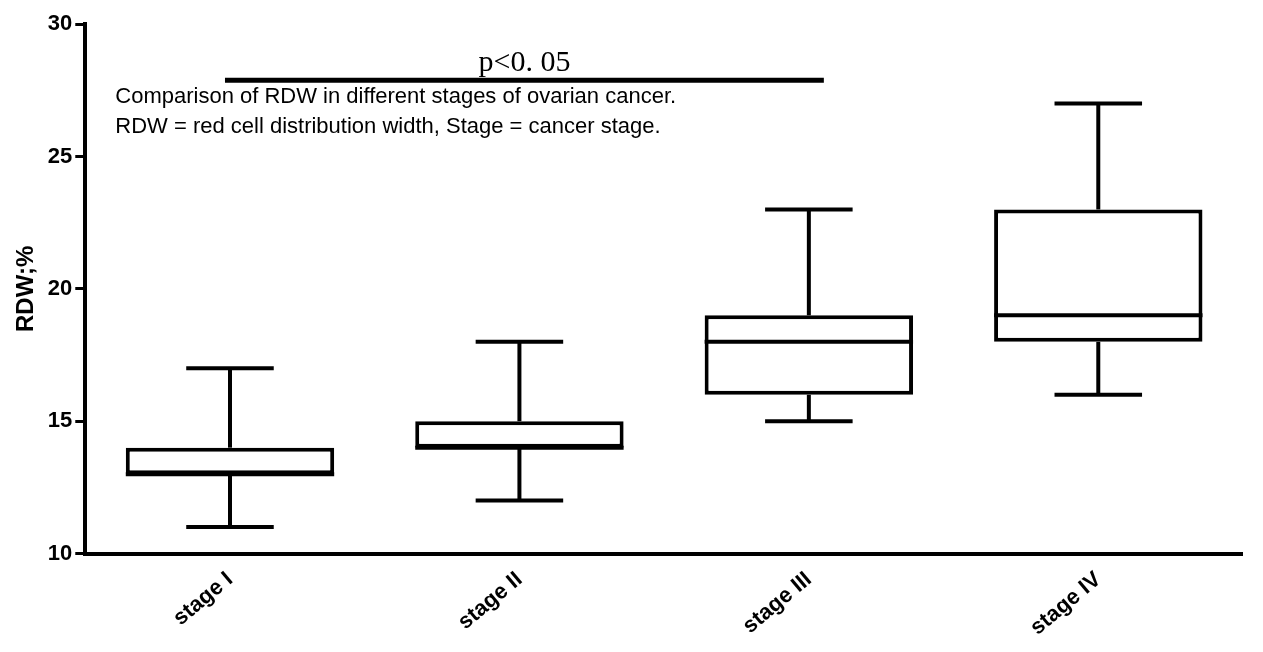 Image resolution: width=1263 pixels, height=652 pixels. What do you see at coordinates (60, 420) in the screenshot?
I see `y-tick-label: 15` at bounding box center [60, 420].